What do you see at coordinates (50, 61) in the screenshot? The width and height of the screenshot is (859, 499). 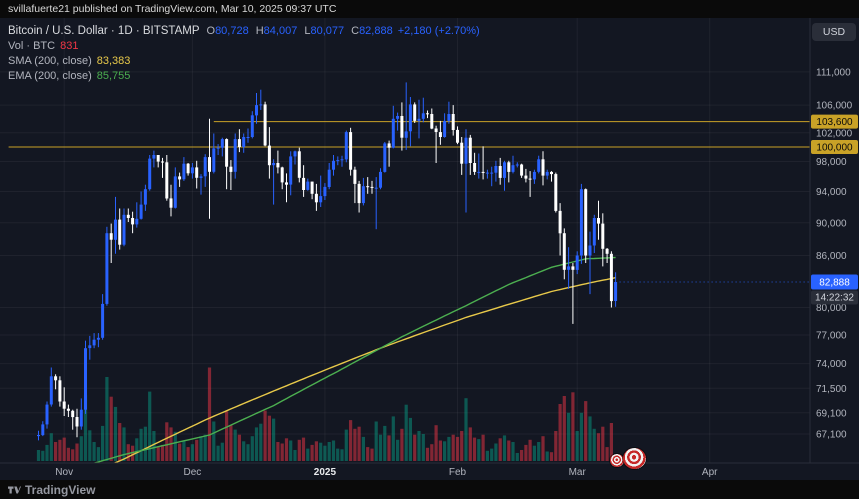 I see `sma-label: SMA (200, close)` at bounding box center [50, 61].